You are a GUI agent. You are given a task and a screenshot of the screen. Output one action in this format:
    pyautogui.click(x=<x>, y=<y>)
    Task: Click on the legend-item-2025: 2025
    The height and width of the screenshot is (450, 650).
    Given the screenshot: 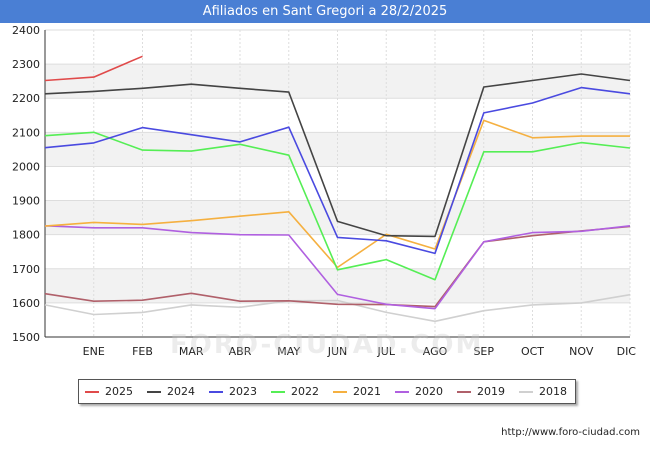 What is the action you would take?
    pyautogui.click(x=109, y=391)
    